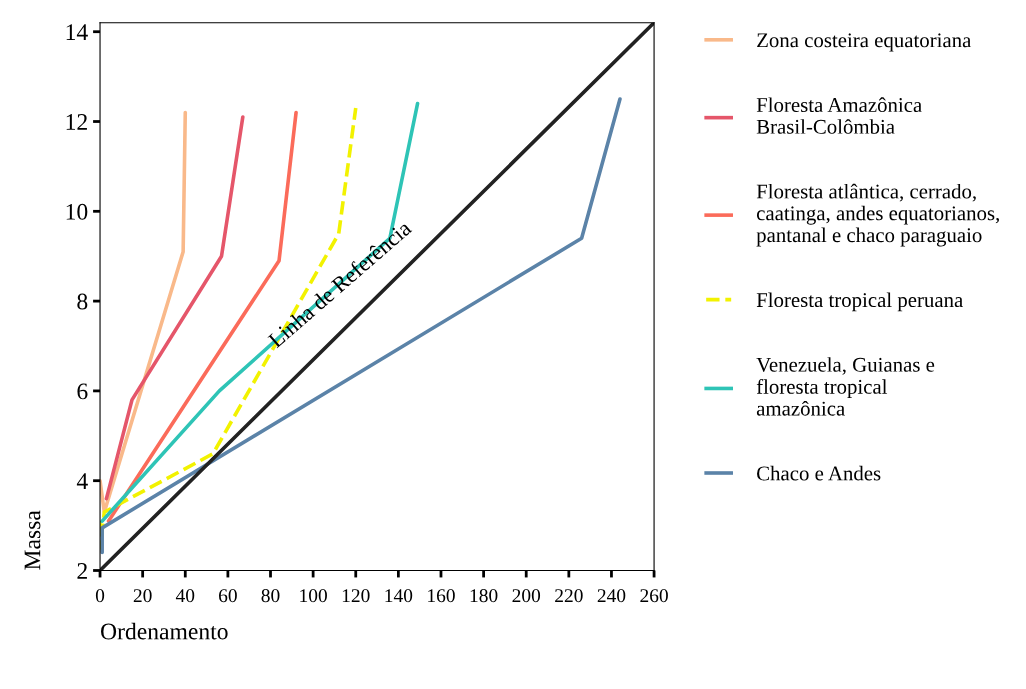  I want to click on x-tick-label: 100, so click(313, 596).